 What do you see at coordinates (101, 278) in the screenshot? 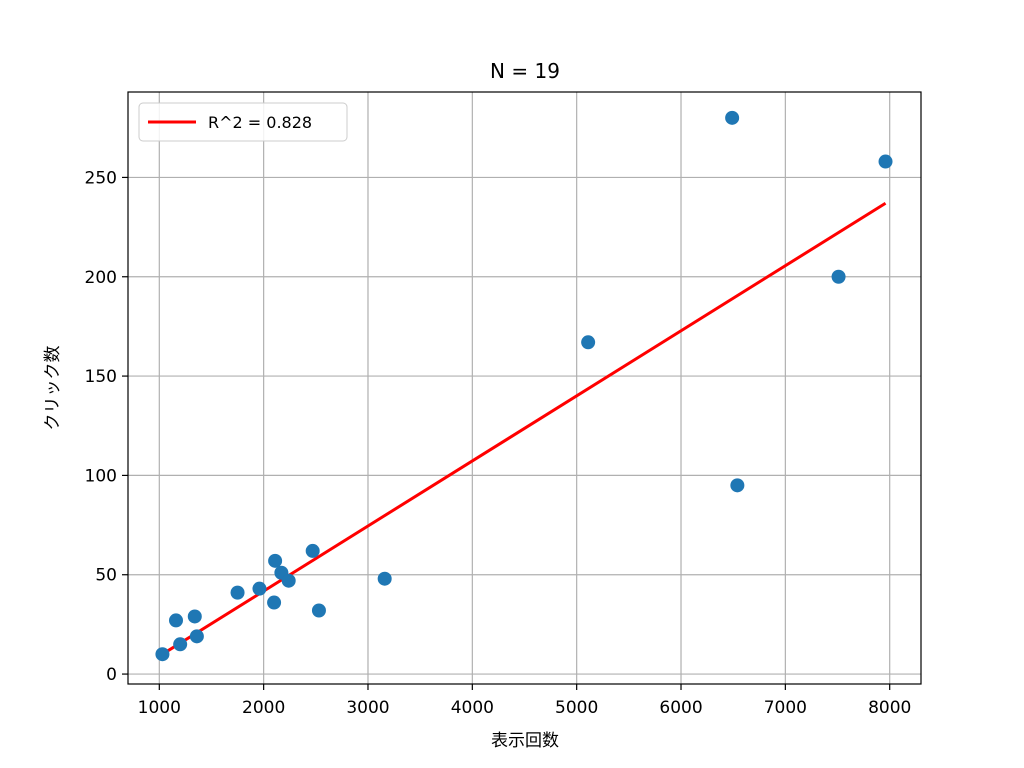
I see `y-tick-label: 200` at bounding box center [101, 278].